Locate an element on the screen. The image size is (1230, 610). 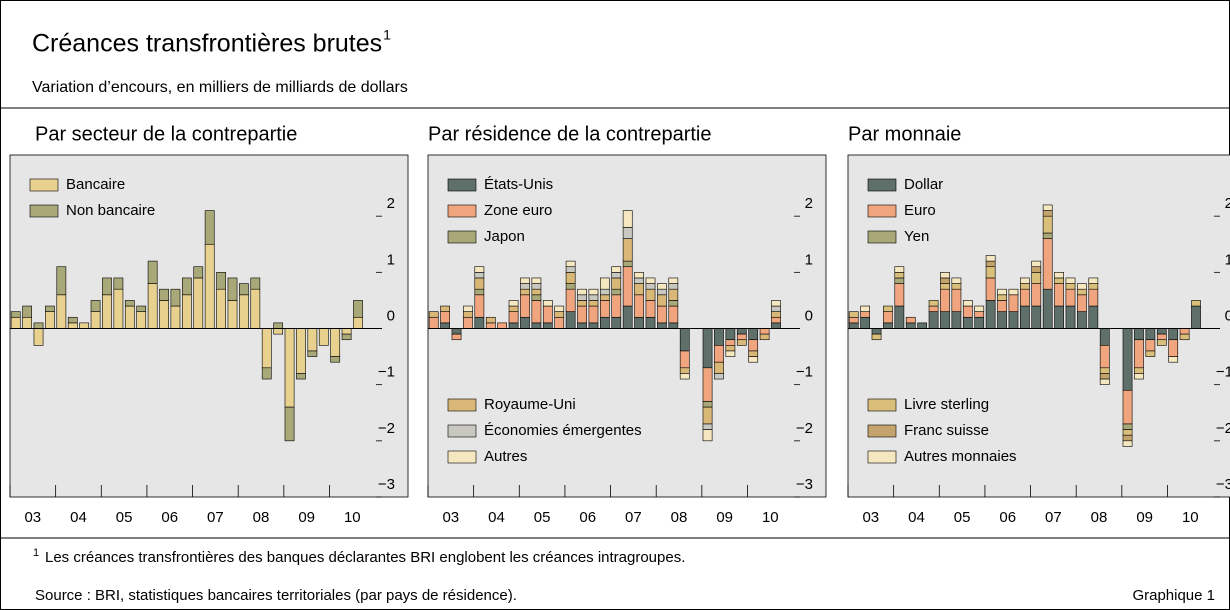
x-tick-label: 09 is located at coordinates (724, 517).